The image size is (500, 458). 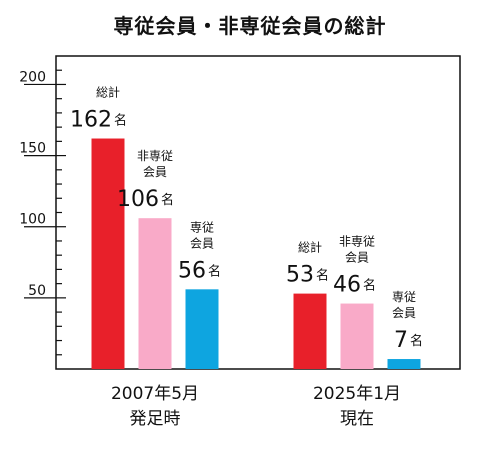 What do you see at coordinates (401, 340) in the screenshot?
I see `bar-value-label: 7` at bounding box center [401, 340].